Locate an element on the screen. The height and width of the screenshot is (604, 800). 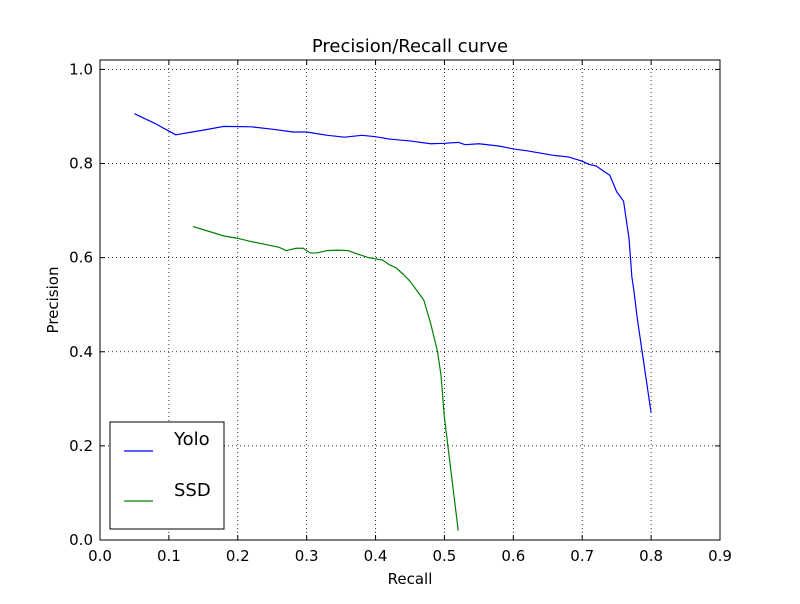
x-axis-label: Recall is located at coordinates (410, 579).